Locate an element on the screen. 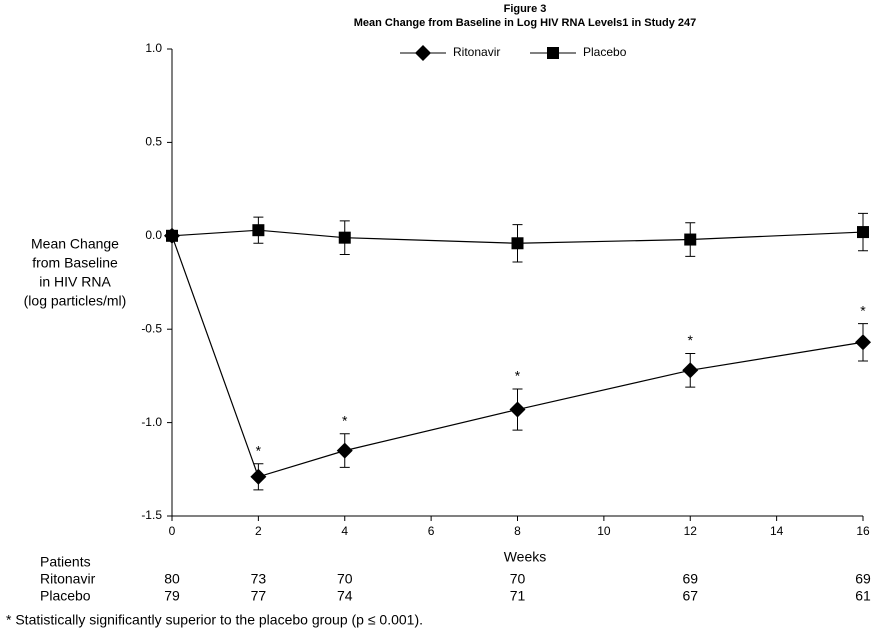  patients-row-label: Ritonavir is located at coordinates (68, 579).